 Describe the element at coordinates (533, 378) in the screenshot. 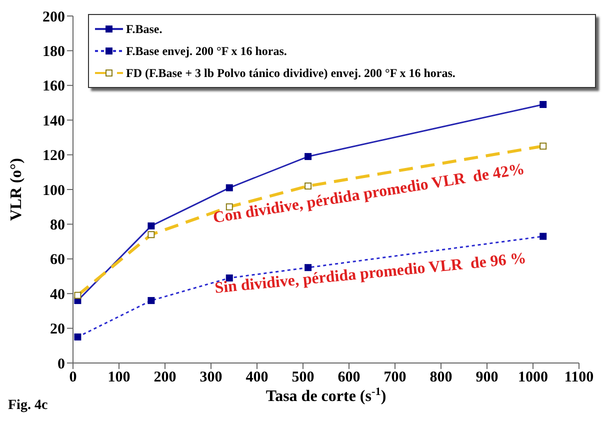

I see `x-tick-label: 1000` at that location.